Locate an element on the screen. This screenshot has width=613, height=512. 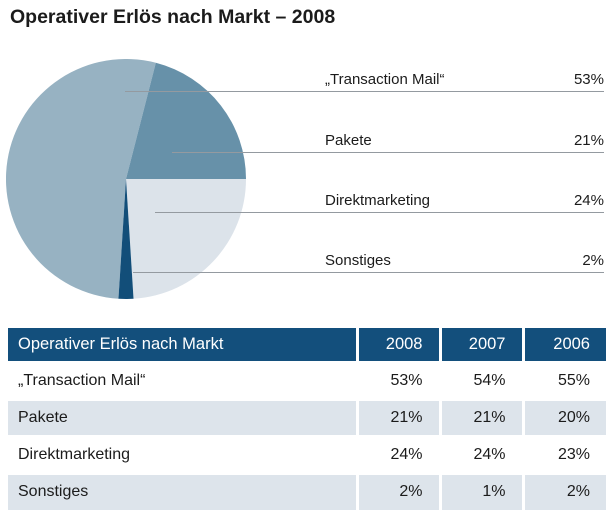
page-title: Operativer Erlös nach Markt – 2008 is located at coordinates (173, 17).